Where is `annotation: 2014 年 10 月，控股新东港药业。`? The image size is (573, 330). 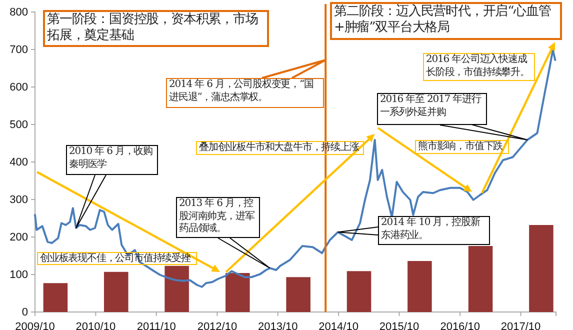 annotation: 2014 年 10 月，控股新东港药业。 is located at coordinates (434, 230).